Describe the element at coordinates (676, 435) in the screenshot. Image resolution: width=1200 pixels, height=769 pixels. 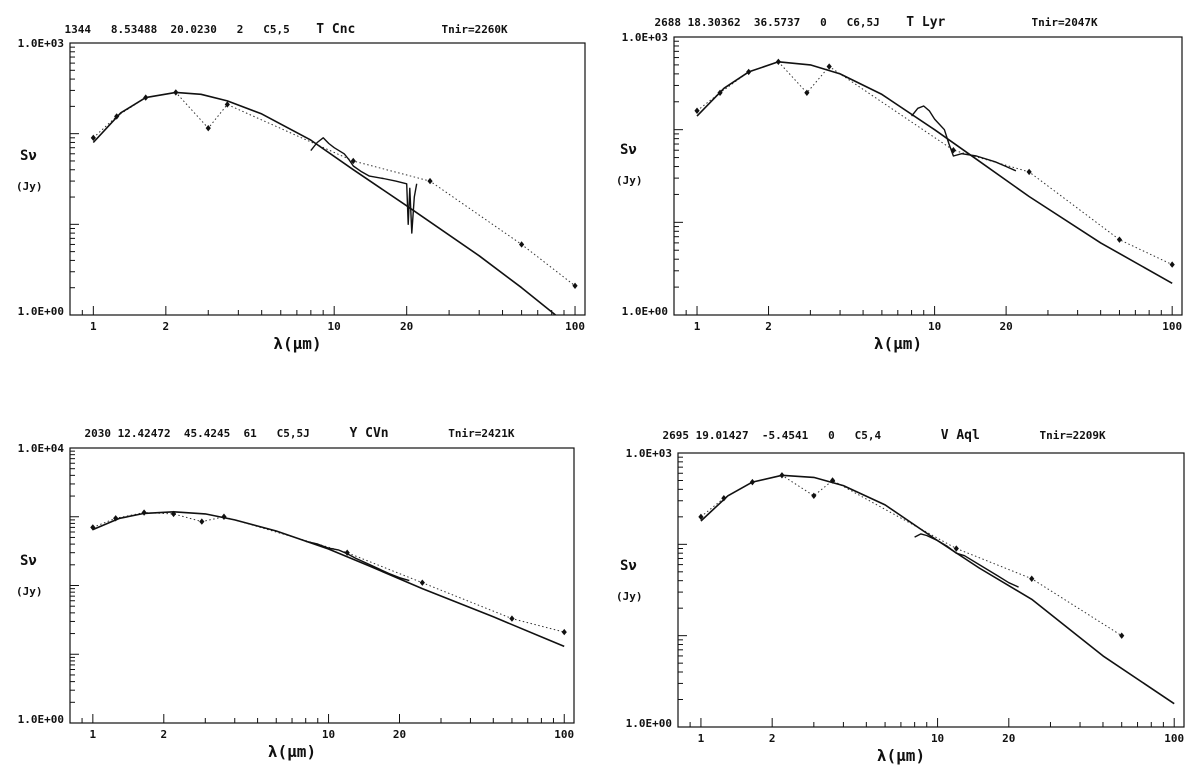
I see `header-id: 2695` at that location.